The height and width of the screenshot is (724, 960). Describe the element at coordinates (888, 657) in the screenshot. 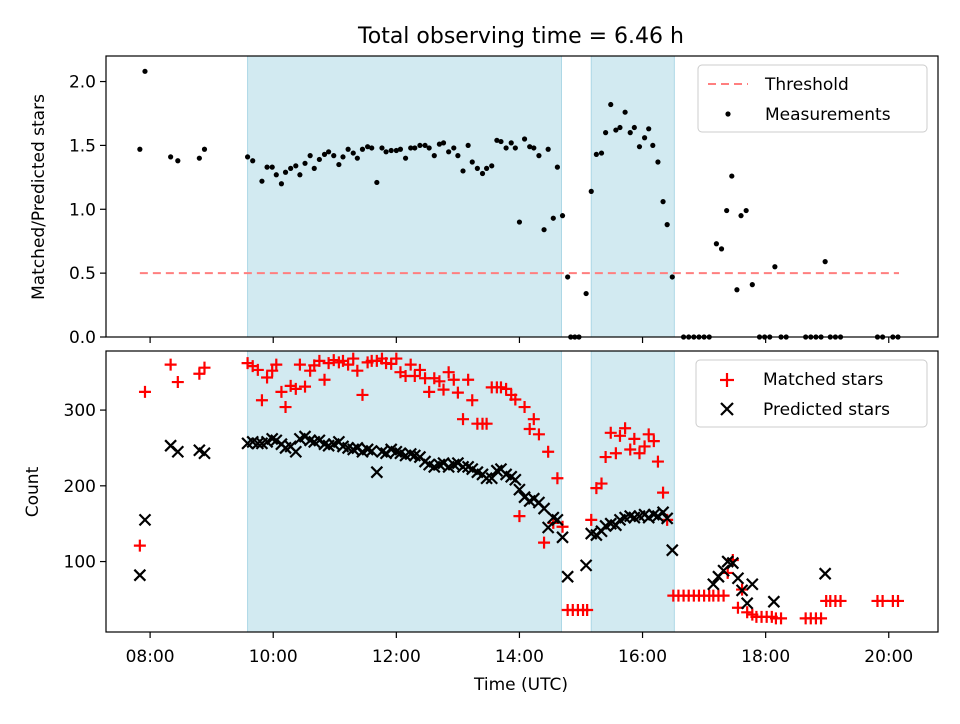

I see `x-tick-label: 20:00` at that location.